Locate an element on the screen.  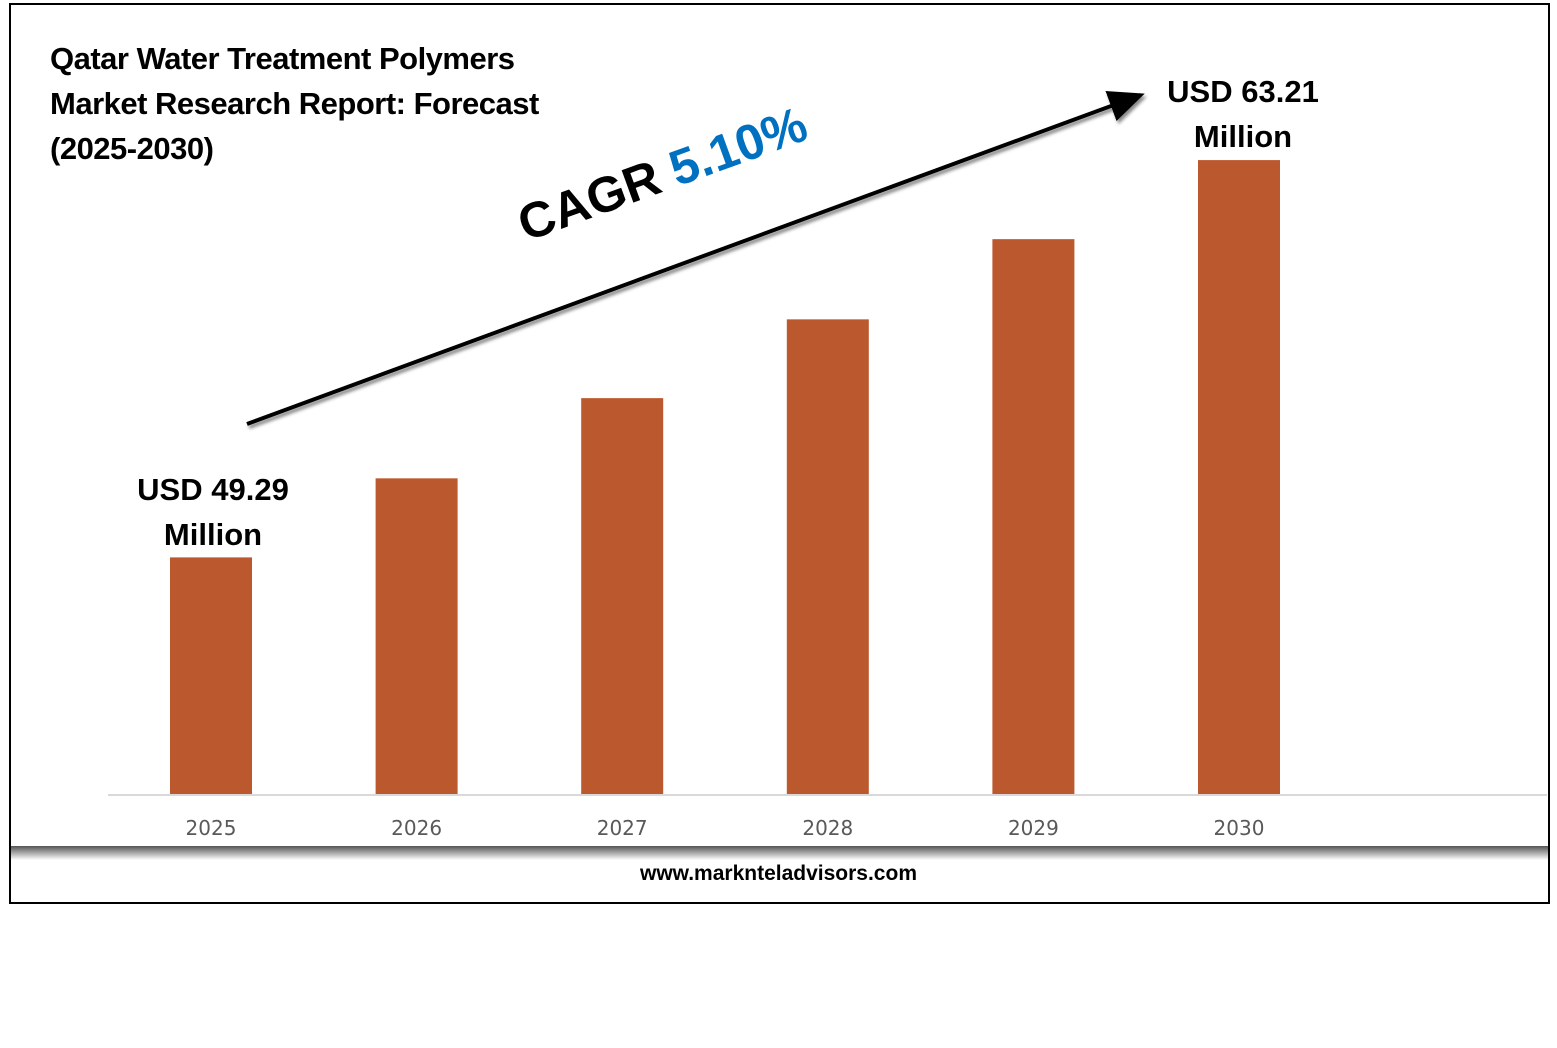
end-value: USD 63.21 is located at coordinates (1243, 91).